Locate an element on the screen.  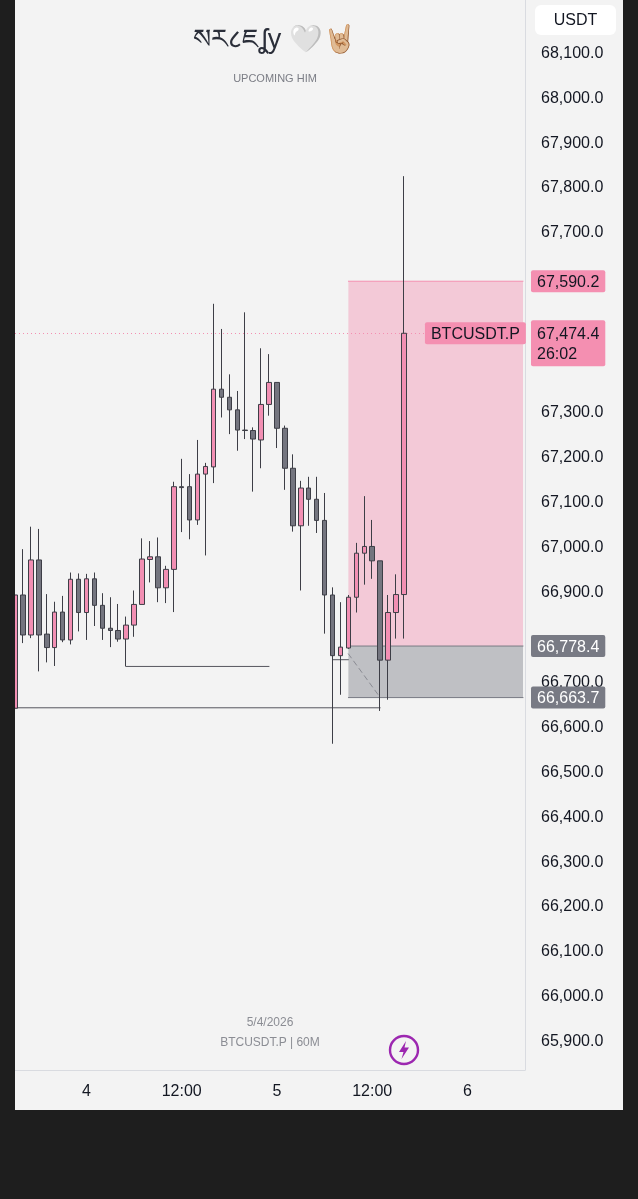
y-tick-label: 67,800.0 is located at coordinates (572, 187).